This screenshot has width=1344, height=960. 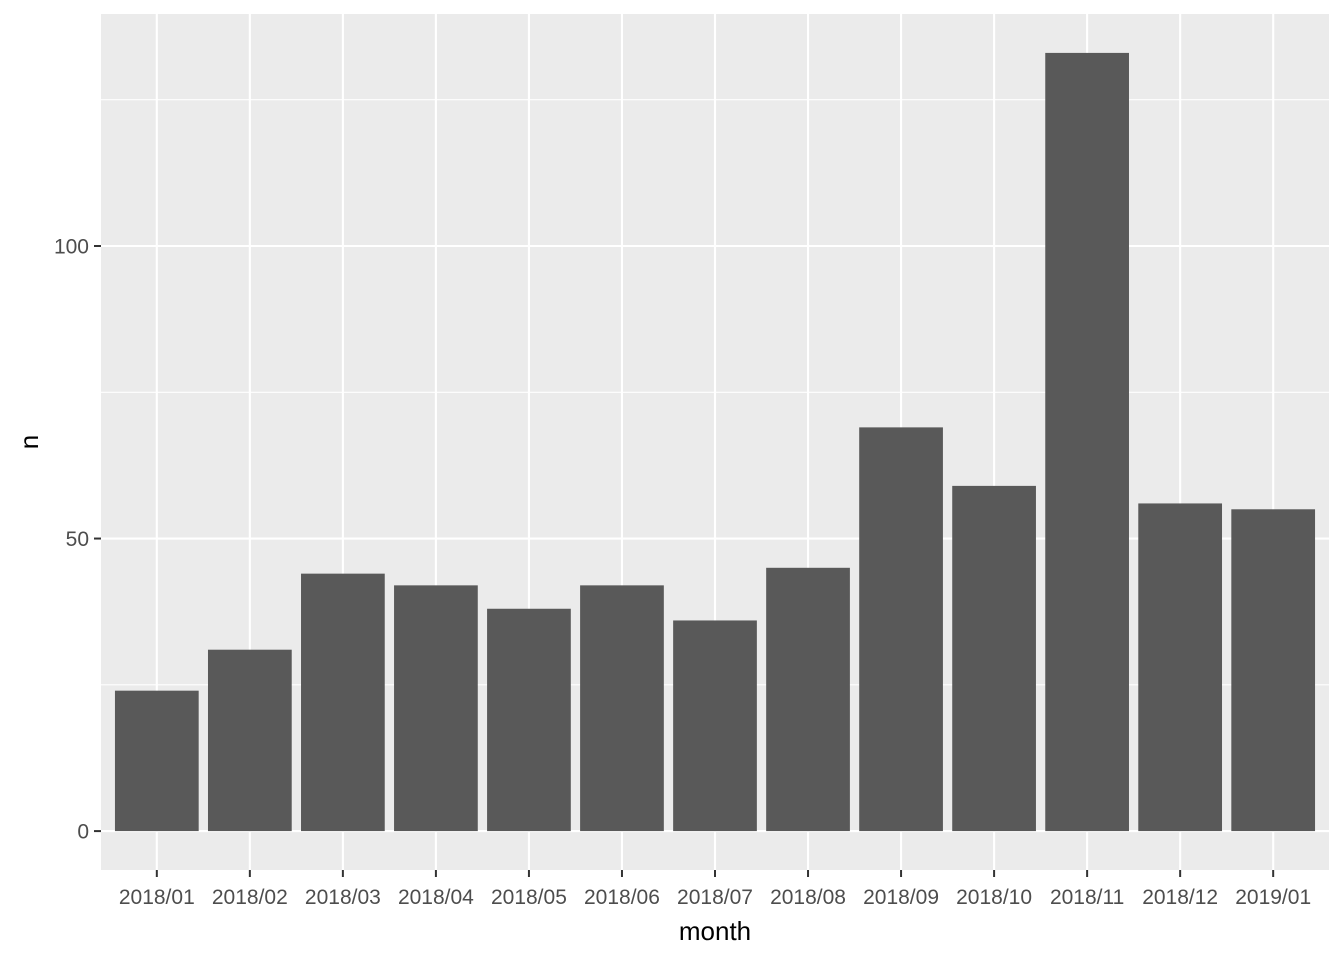 What do you see at coordinates (994, 897) in the screenshot?
I see `x-tick-label: 2018/10` at bounding box center [994, 897].